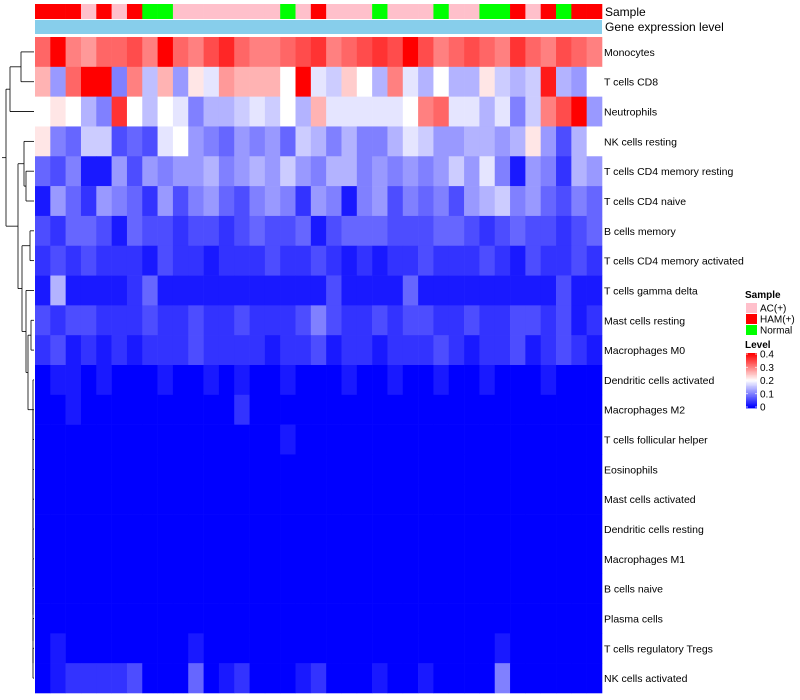 This screenshot has height=700, width=800. What do you see at coordinates (659, 381) in the screenshot?
I see `row-label: Dendritic cells activated` at bounding box center [659, 381].